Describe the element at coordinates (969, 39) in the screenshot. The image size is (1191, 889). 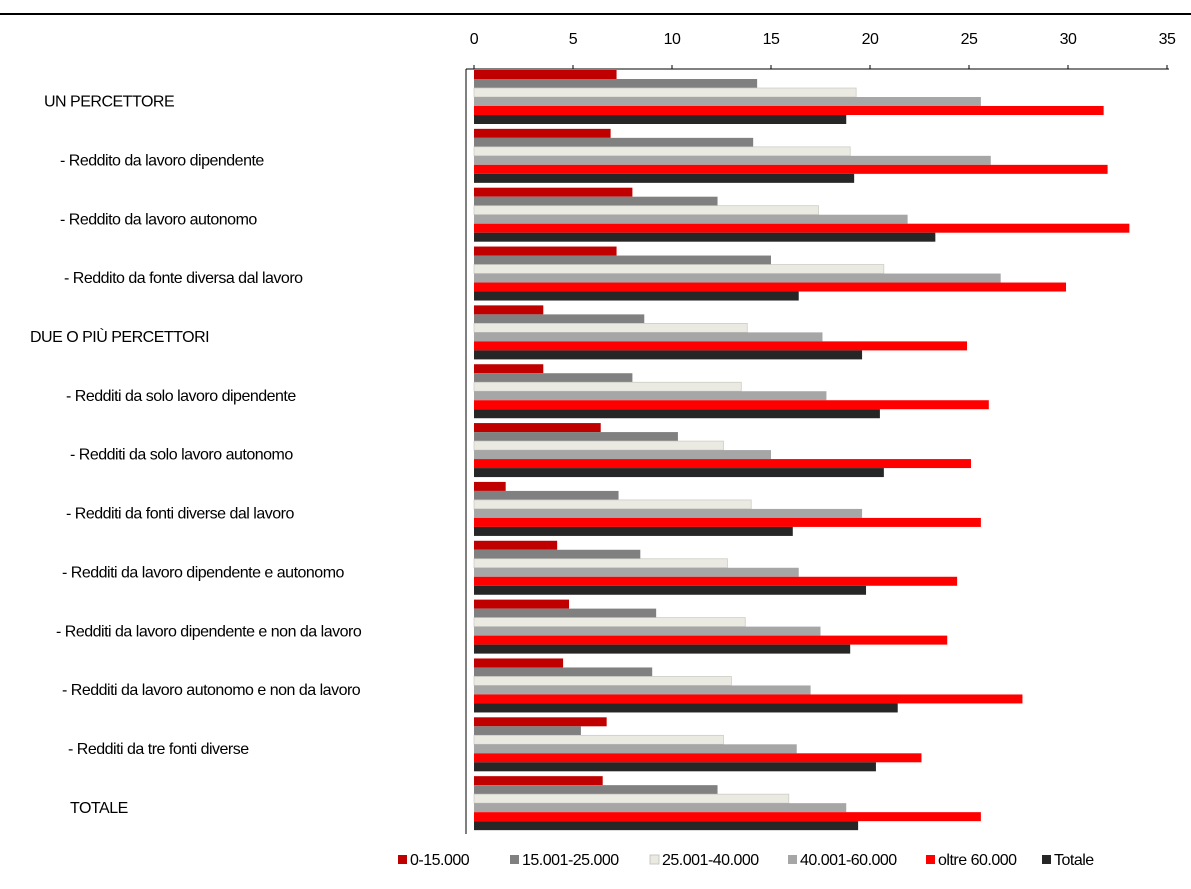
I see `x-tick-label: 25` at that location.